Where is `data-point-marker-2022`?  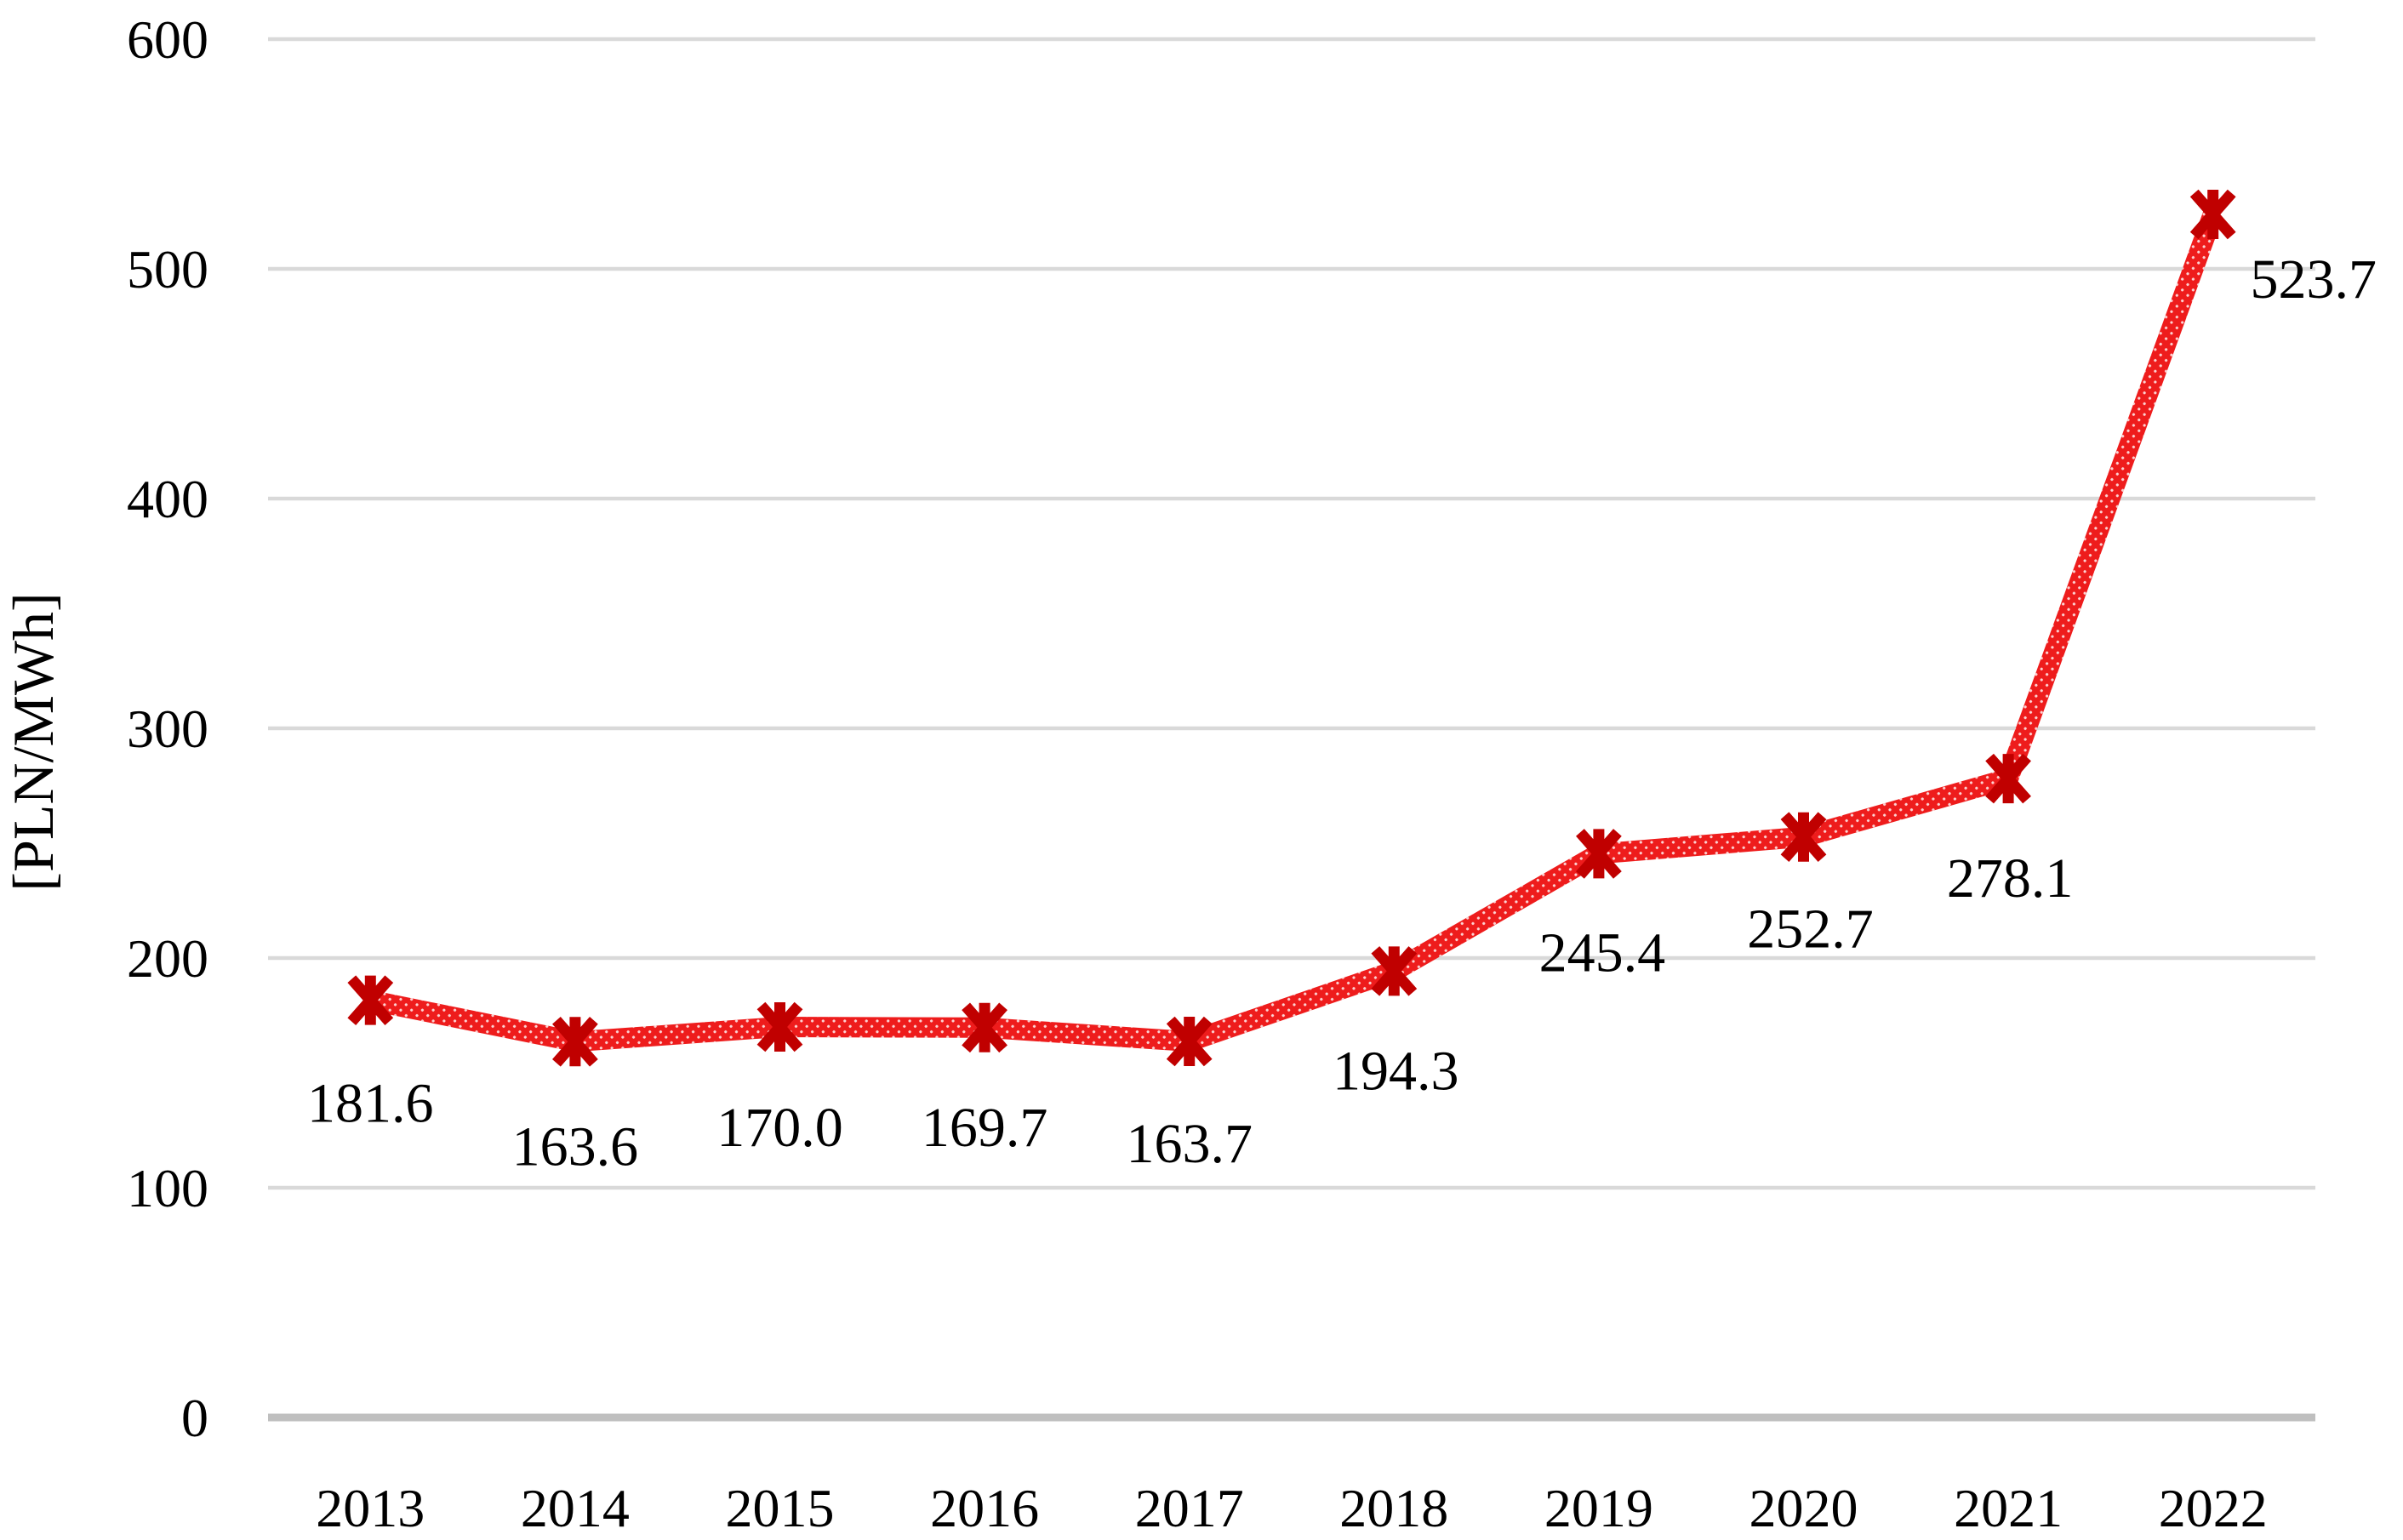 data-point-marker-2022 is located at coordinates (2212, 215).